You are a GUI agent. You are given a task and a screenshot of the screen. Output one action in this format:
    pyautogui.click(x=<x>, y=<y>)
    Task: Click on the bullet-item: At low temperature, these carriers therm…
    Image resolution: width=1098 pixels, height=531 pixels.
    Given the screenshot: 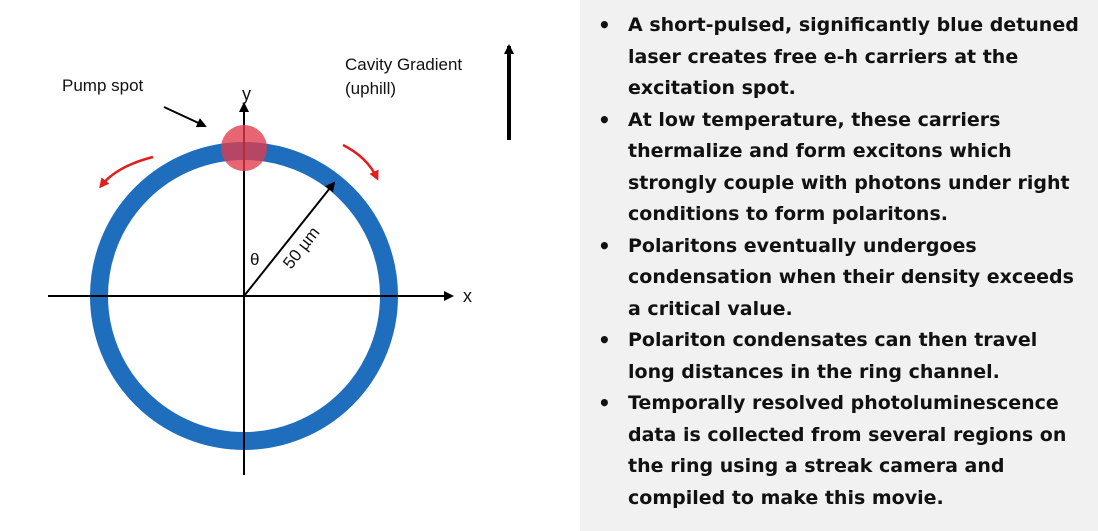 What is the action you would take?
    pyautogui.click(x=843, y=168)
    